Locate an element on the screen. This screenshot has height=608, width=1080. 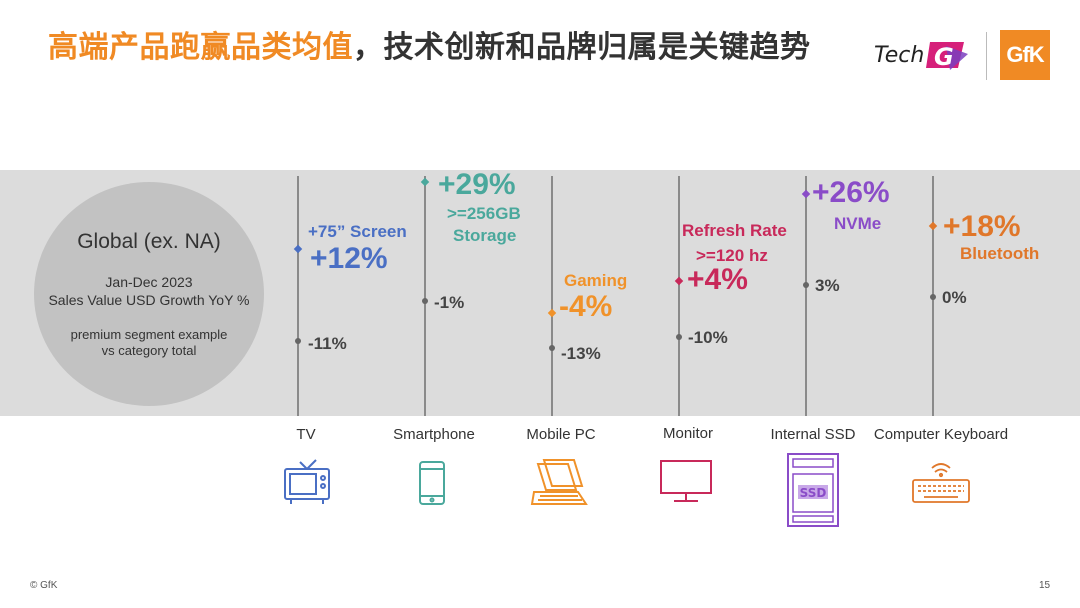
techg-logo-word: Tech is located at coordinates (899, 55).